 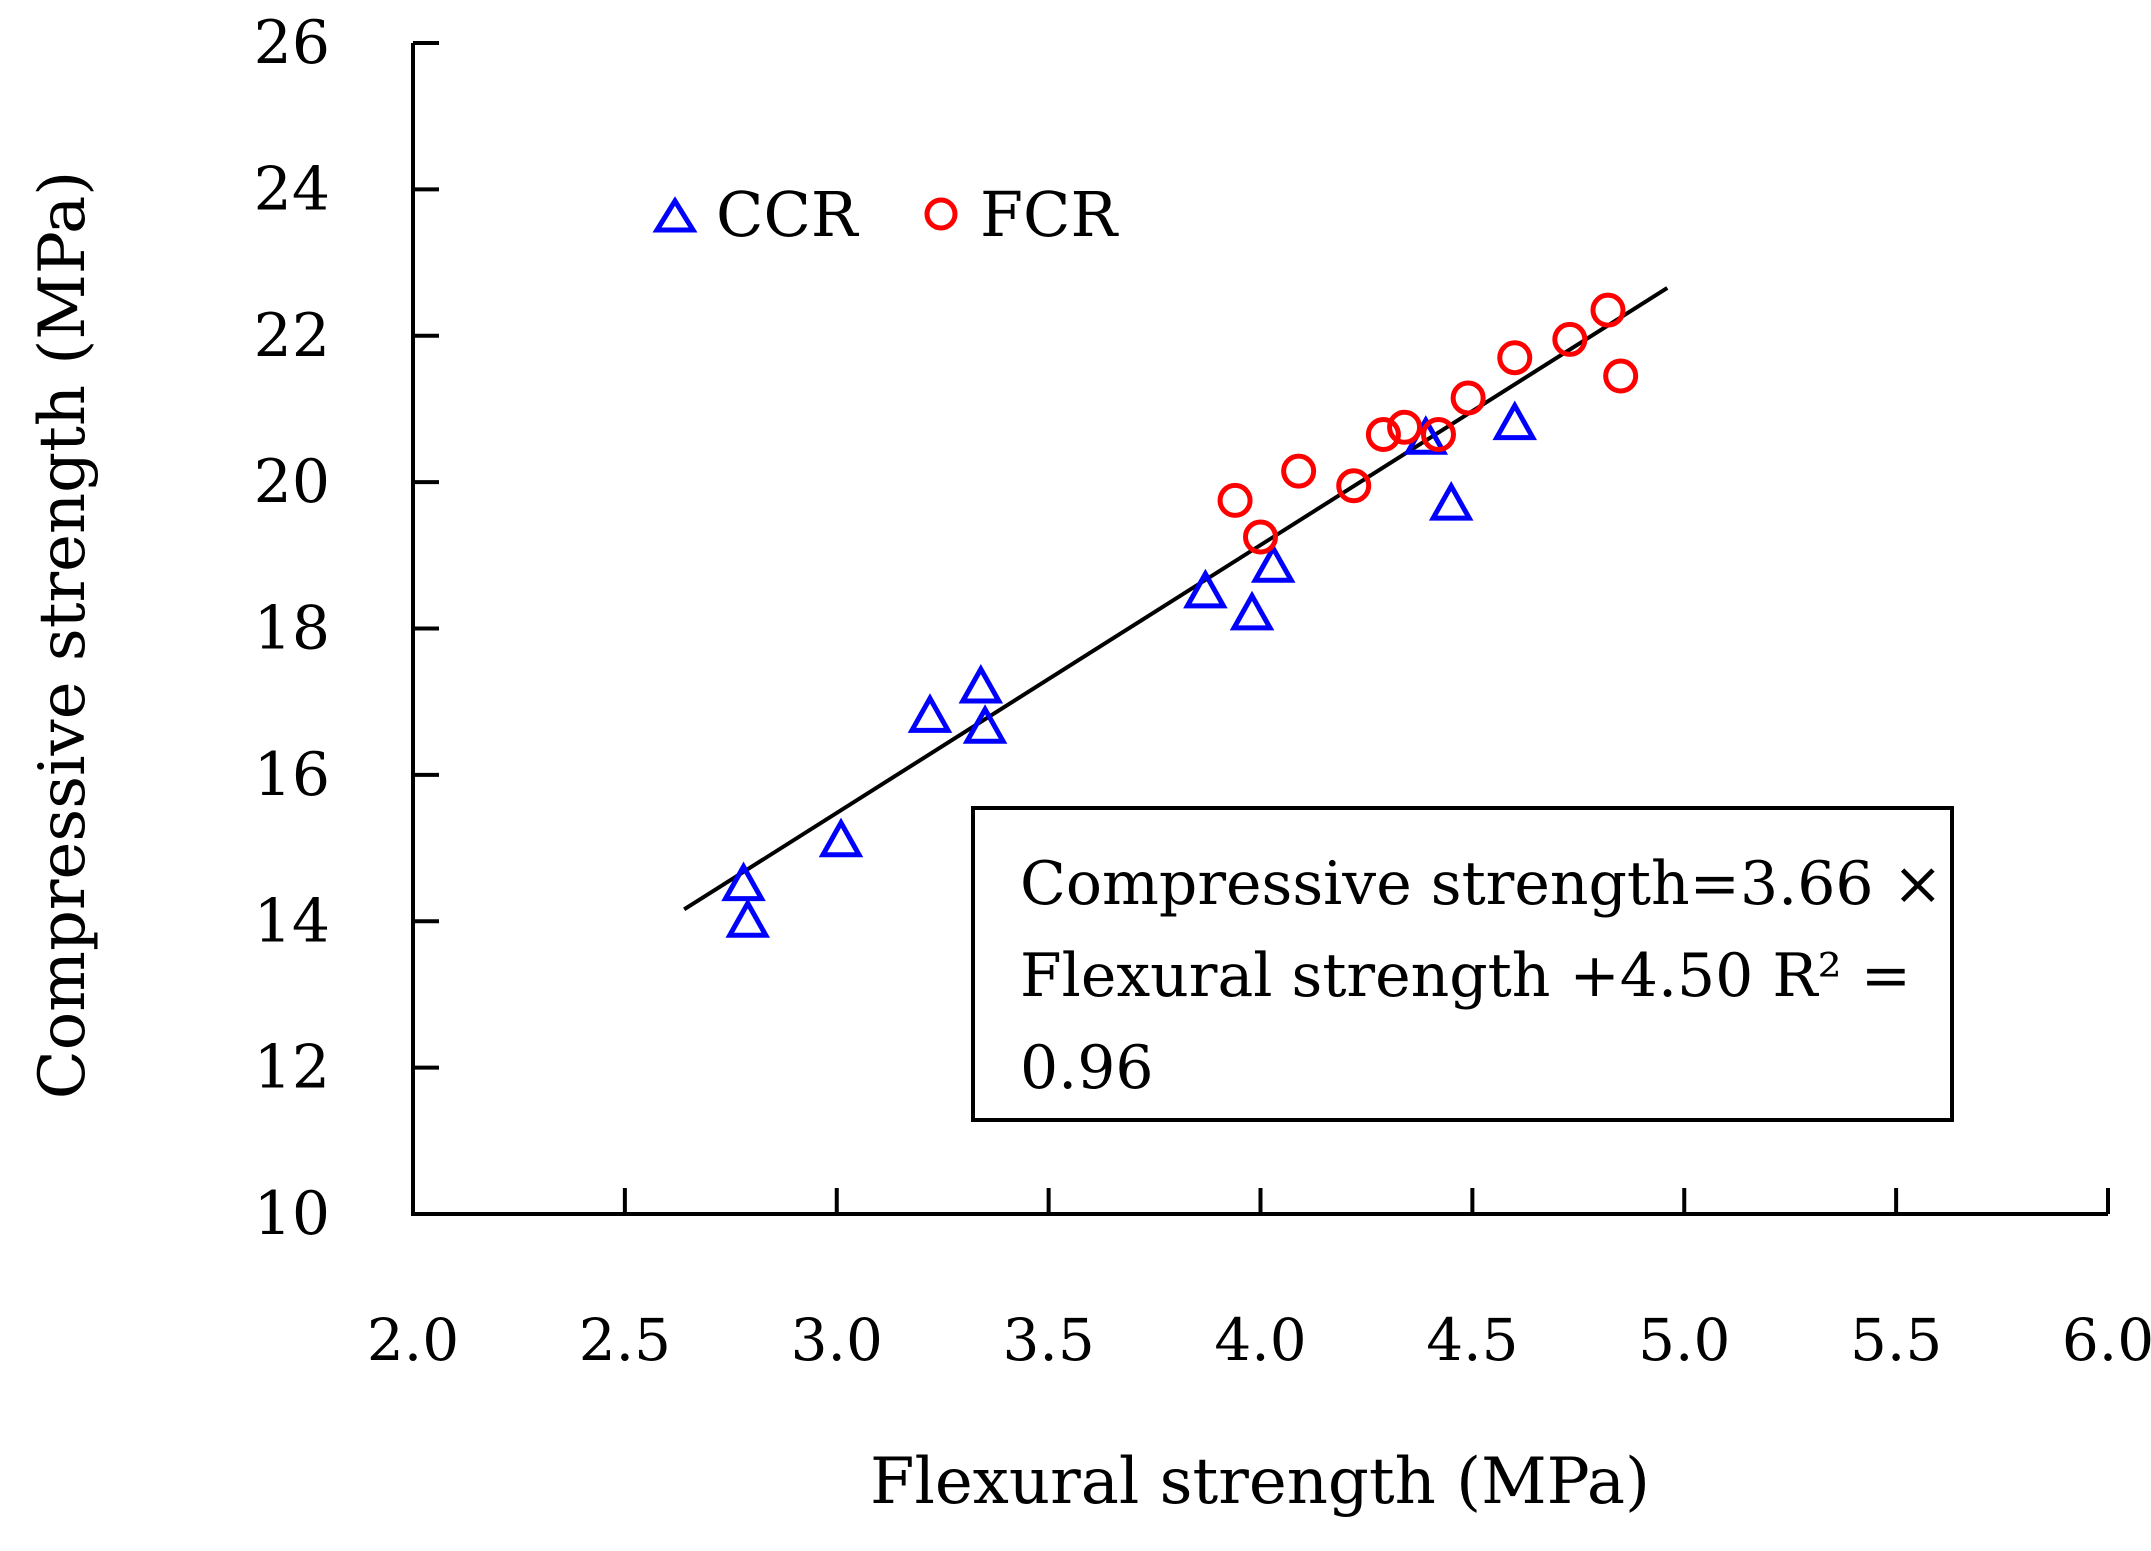 I want to click on x-tick-label: 2.0, so click(x=413, y=1340).